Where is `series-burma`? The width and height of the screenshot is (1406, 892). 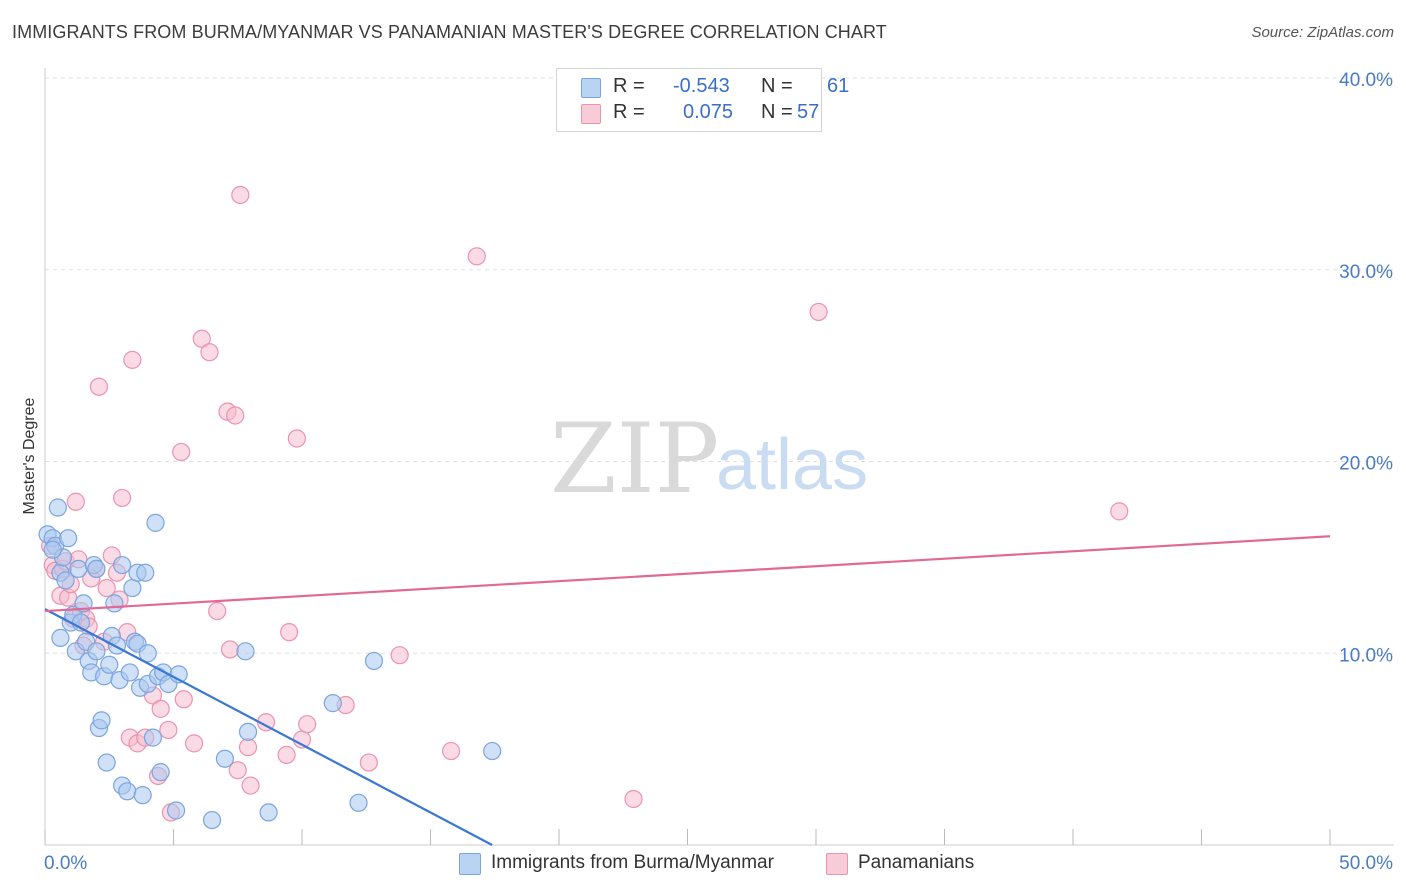
series-burma is located at coordinates (270, 664).